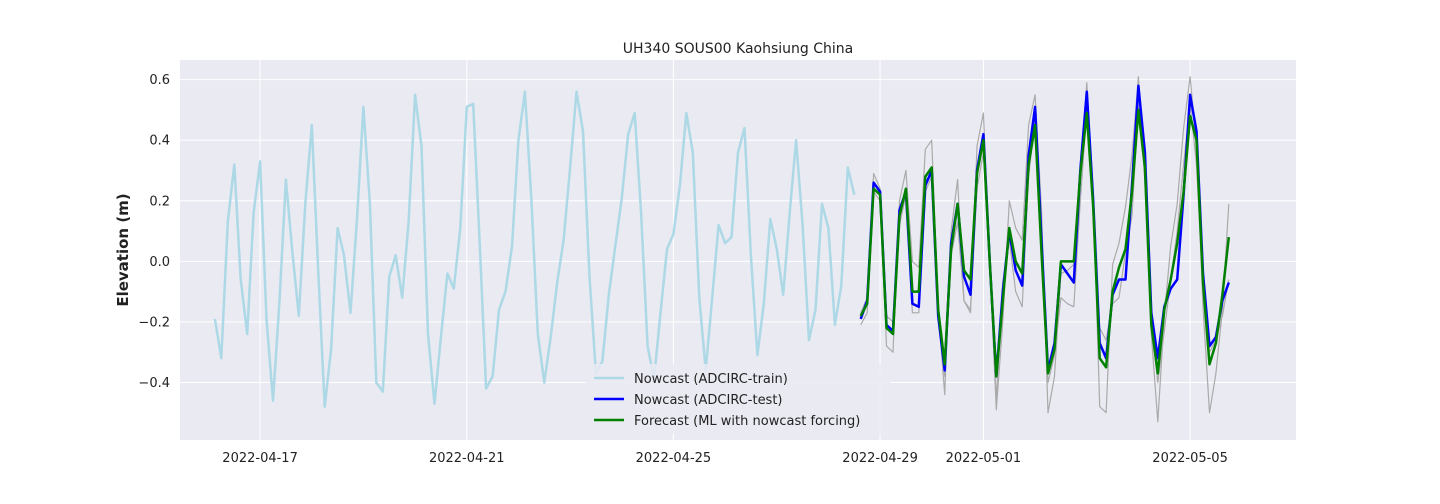 This screenshot has width=1440, height=504. Describe the element at coordinates (467, 458) in the screenshot. I see `x-tick-label: 2022-04-21` at that location.